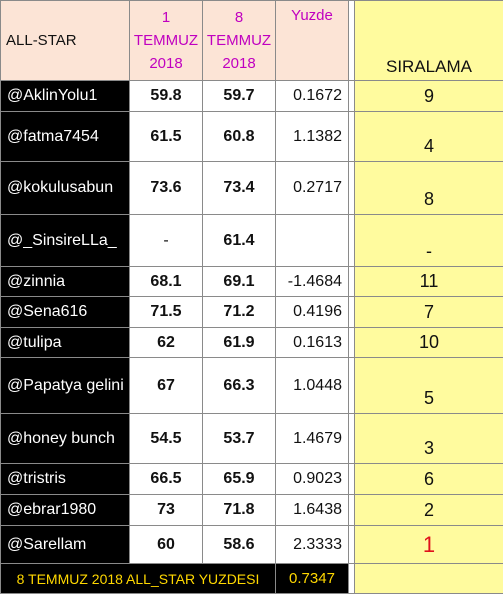  I want to click on percent-value, so click(312, 240).